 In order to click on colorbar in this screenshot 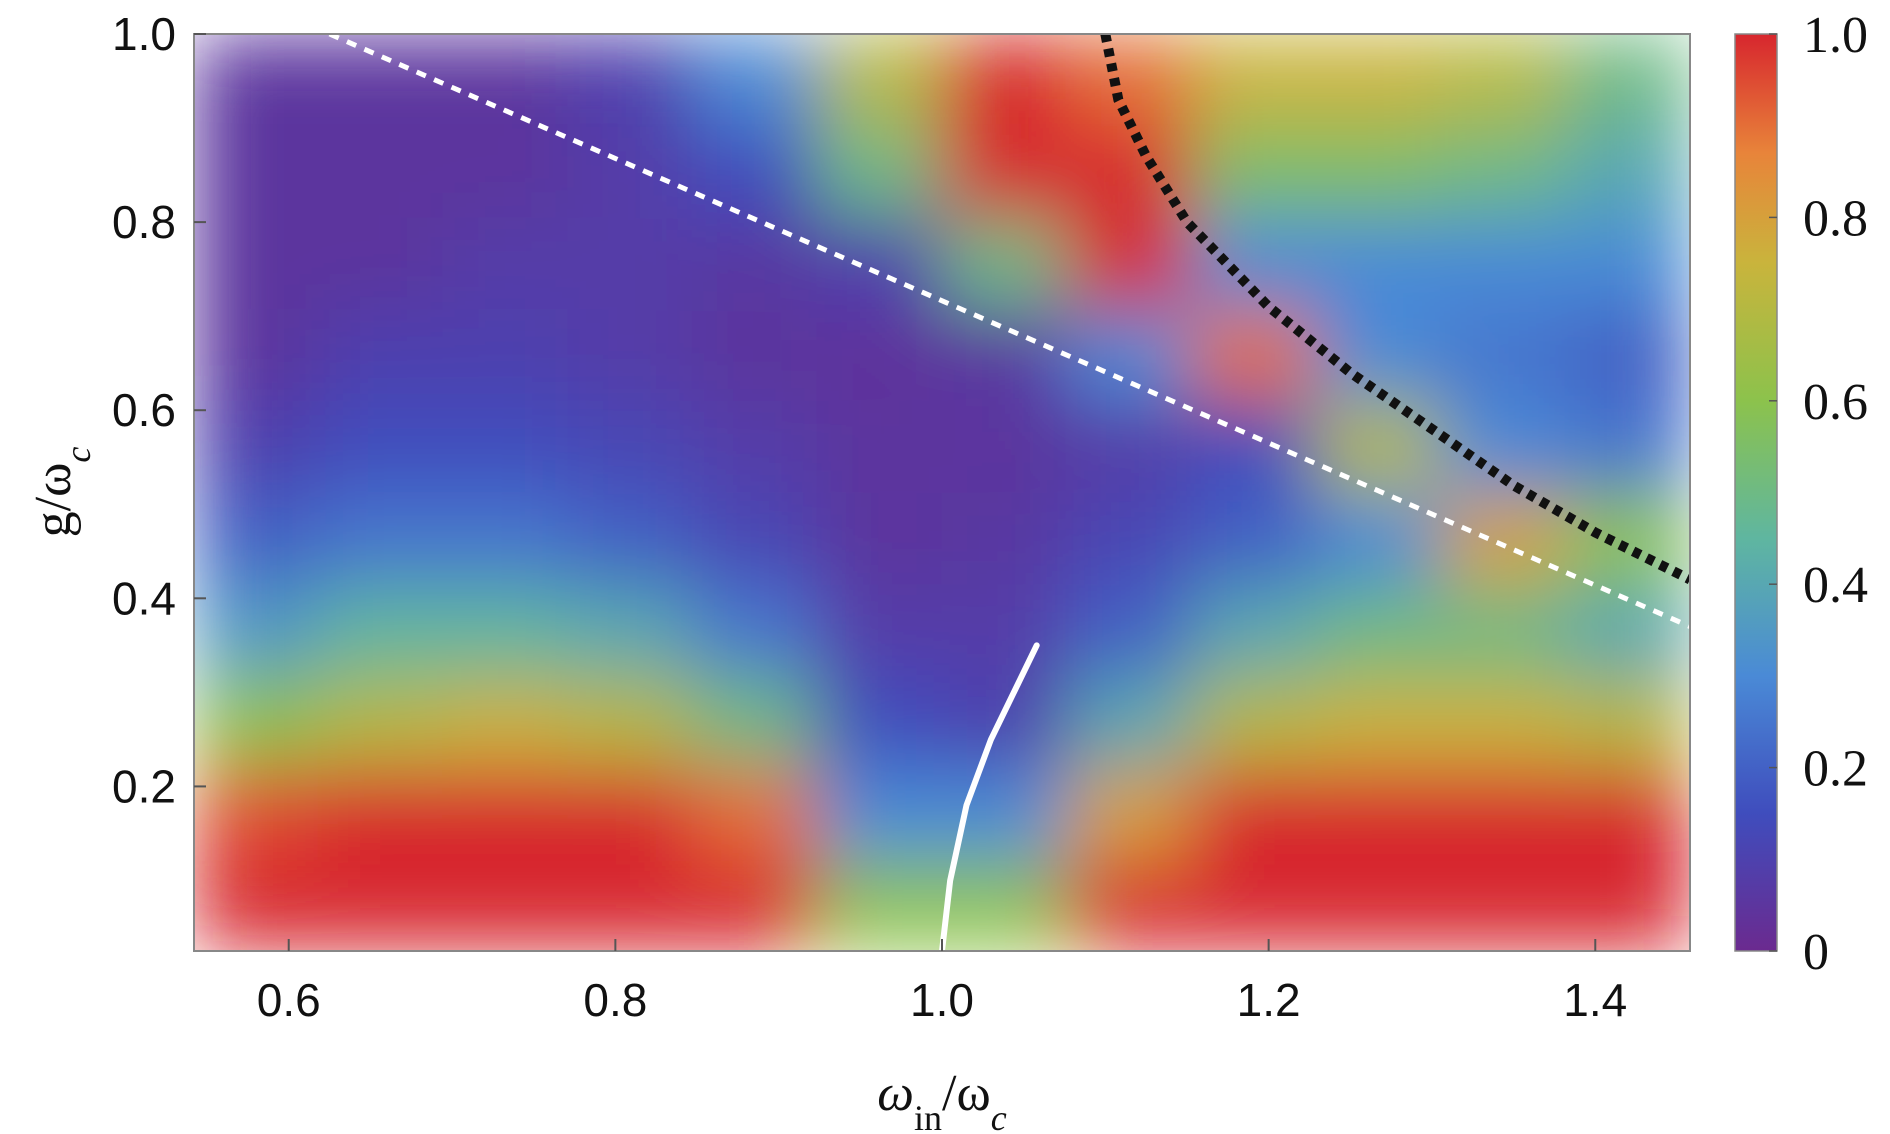, I will do `click(1756, 492)`.